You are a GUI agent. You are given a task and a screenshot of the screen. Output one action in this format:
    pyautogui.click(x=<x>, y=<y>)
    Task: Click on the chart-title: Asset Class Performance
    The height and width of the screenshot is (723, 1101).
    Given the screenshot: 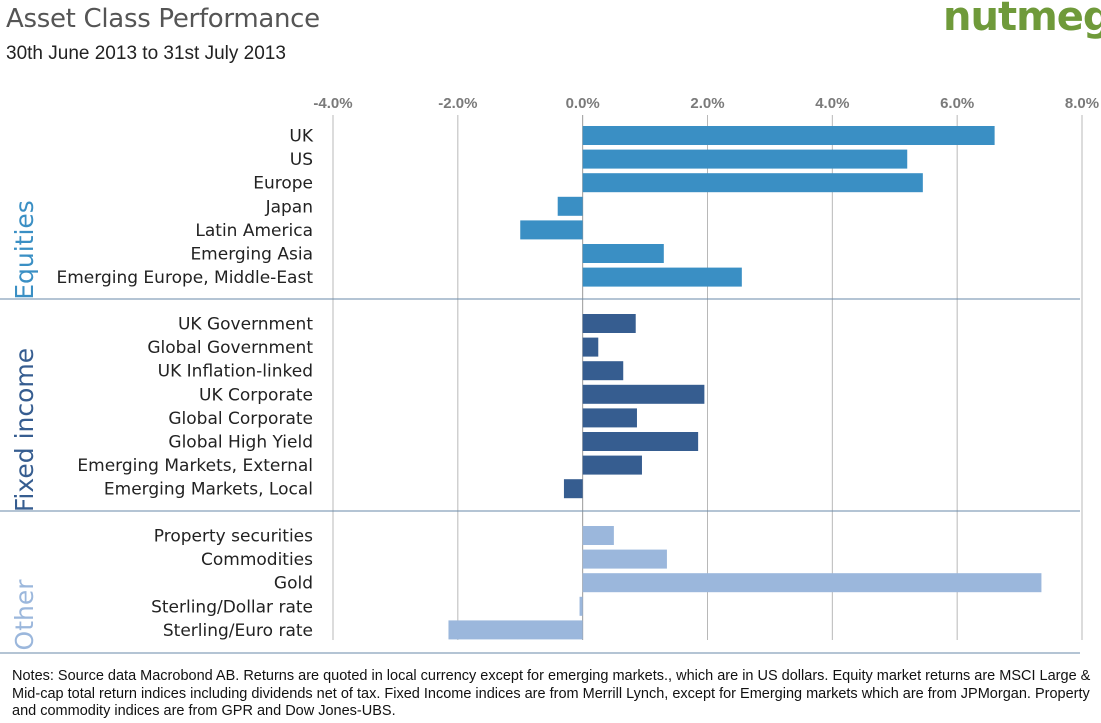 What is the action you would take?
    pyautogui.click(x=163, y=19)
    